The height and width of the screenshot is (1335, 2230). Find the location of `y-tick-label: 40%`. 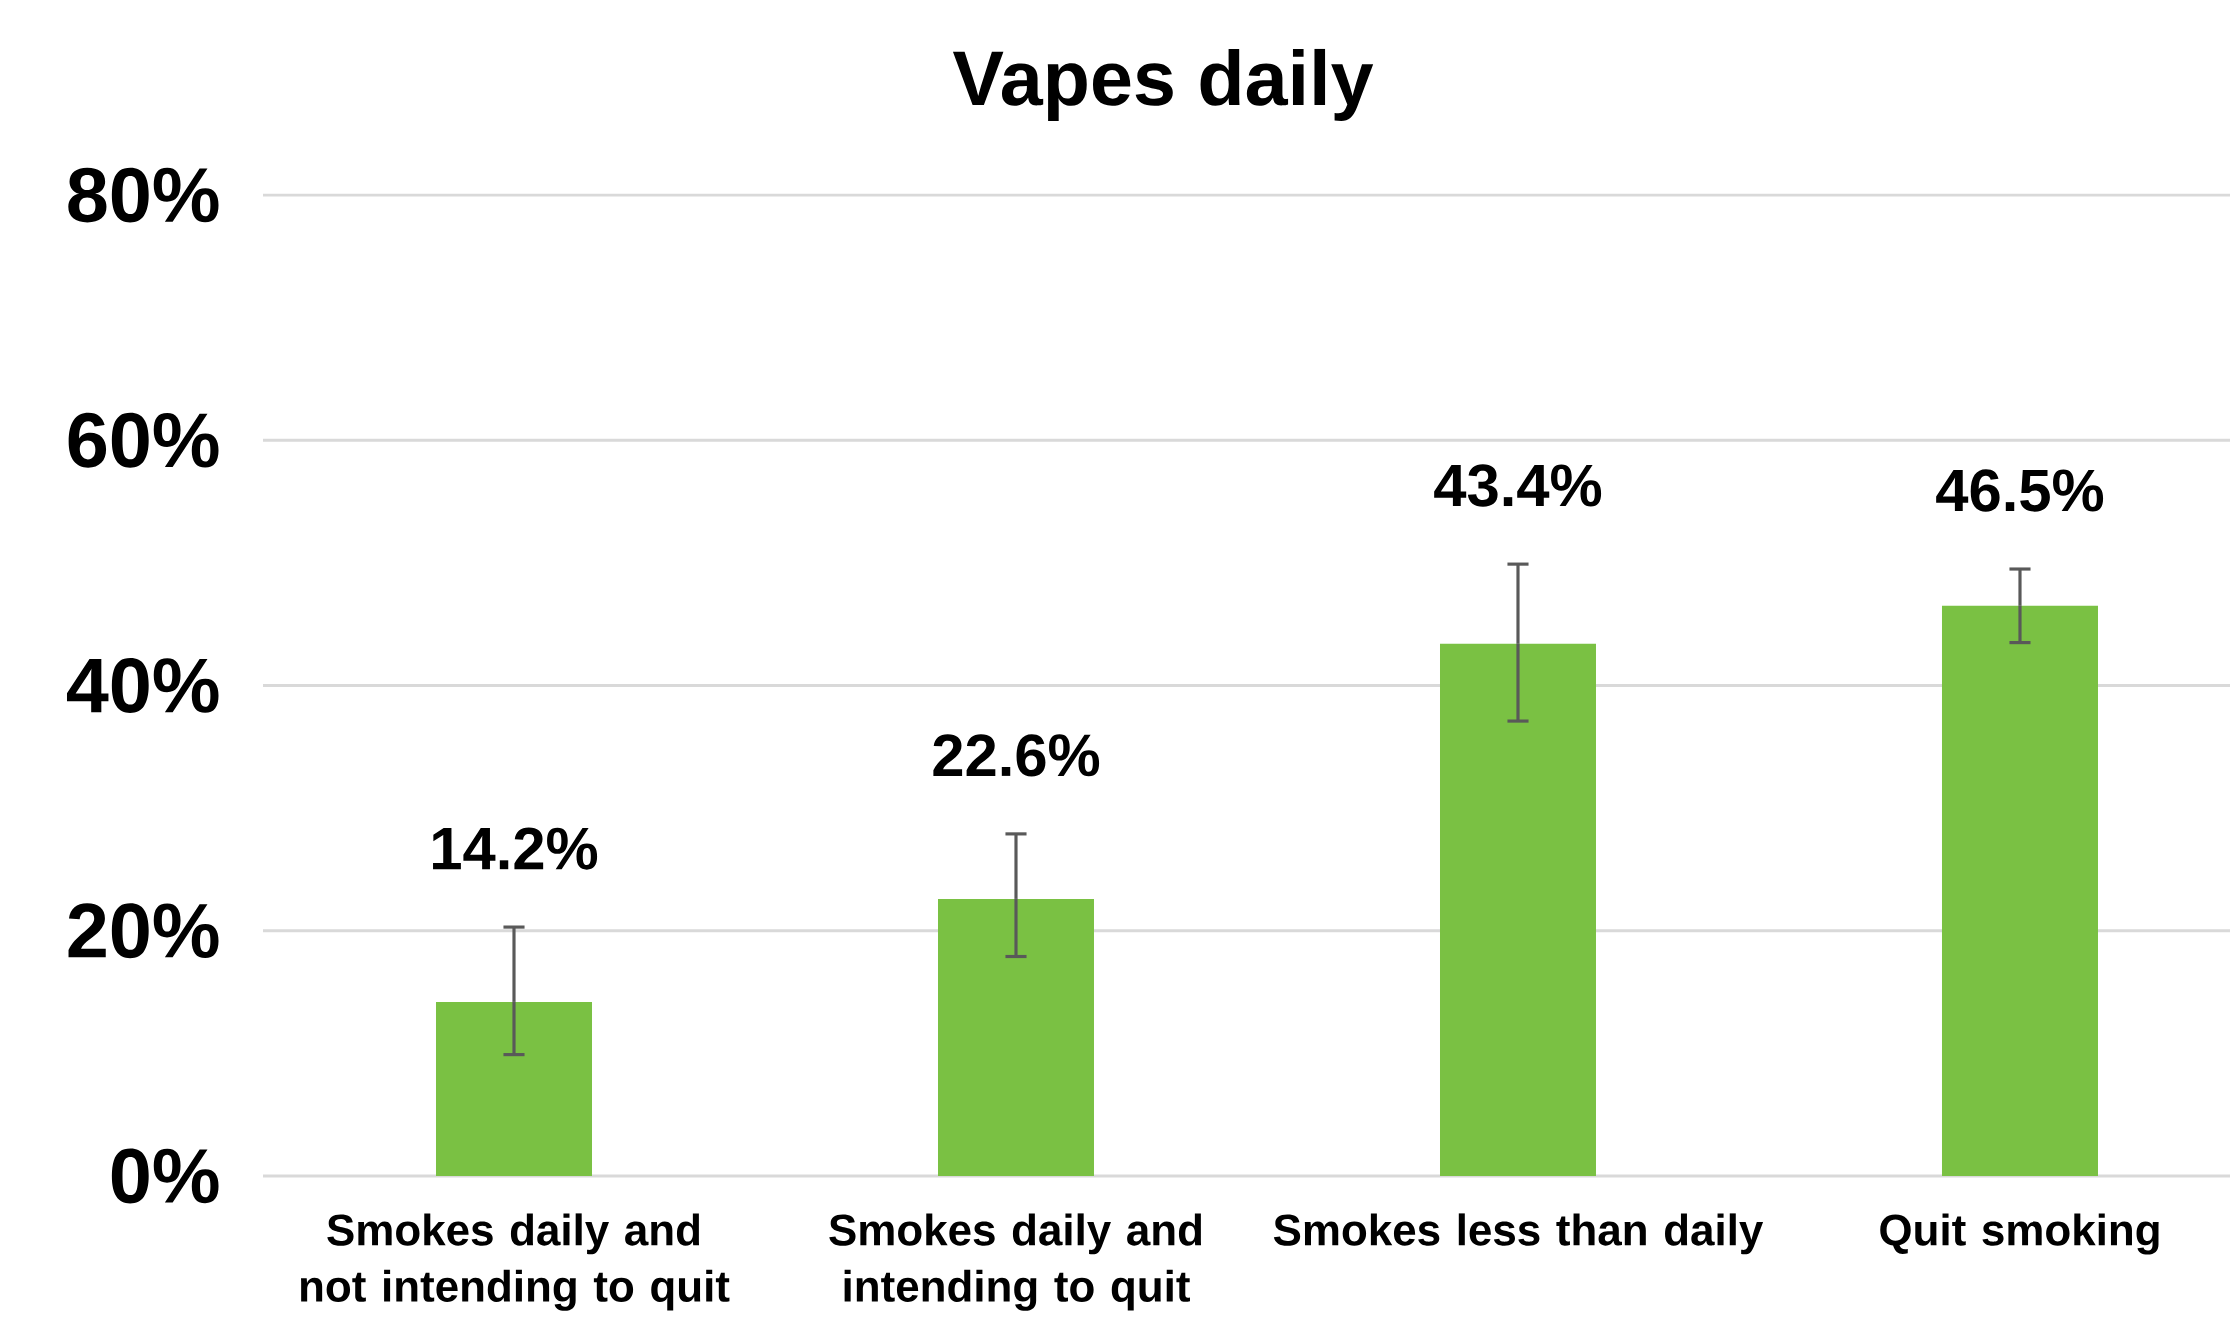

y-tick-label: 40% is located at coordinates (142, 685).